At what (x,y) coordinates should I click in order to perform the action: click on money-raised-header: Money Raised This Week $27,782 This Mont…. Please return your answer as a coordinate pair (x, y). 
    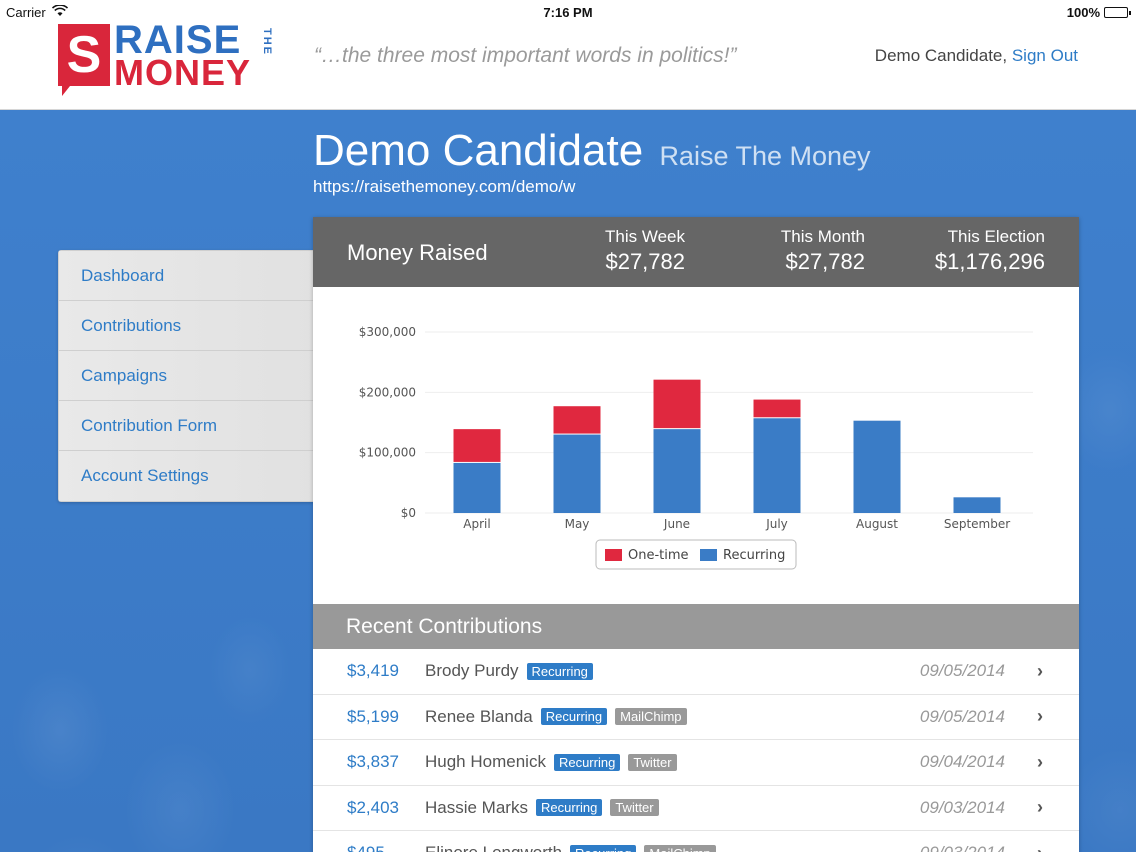
    Looking at the image, I should click on (696, 252).